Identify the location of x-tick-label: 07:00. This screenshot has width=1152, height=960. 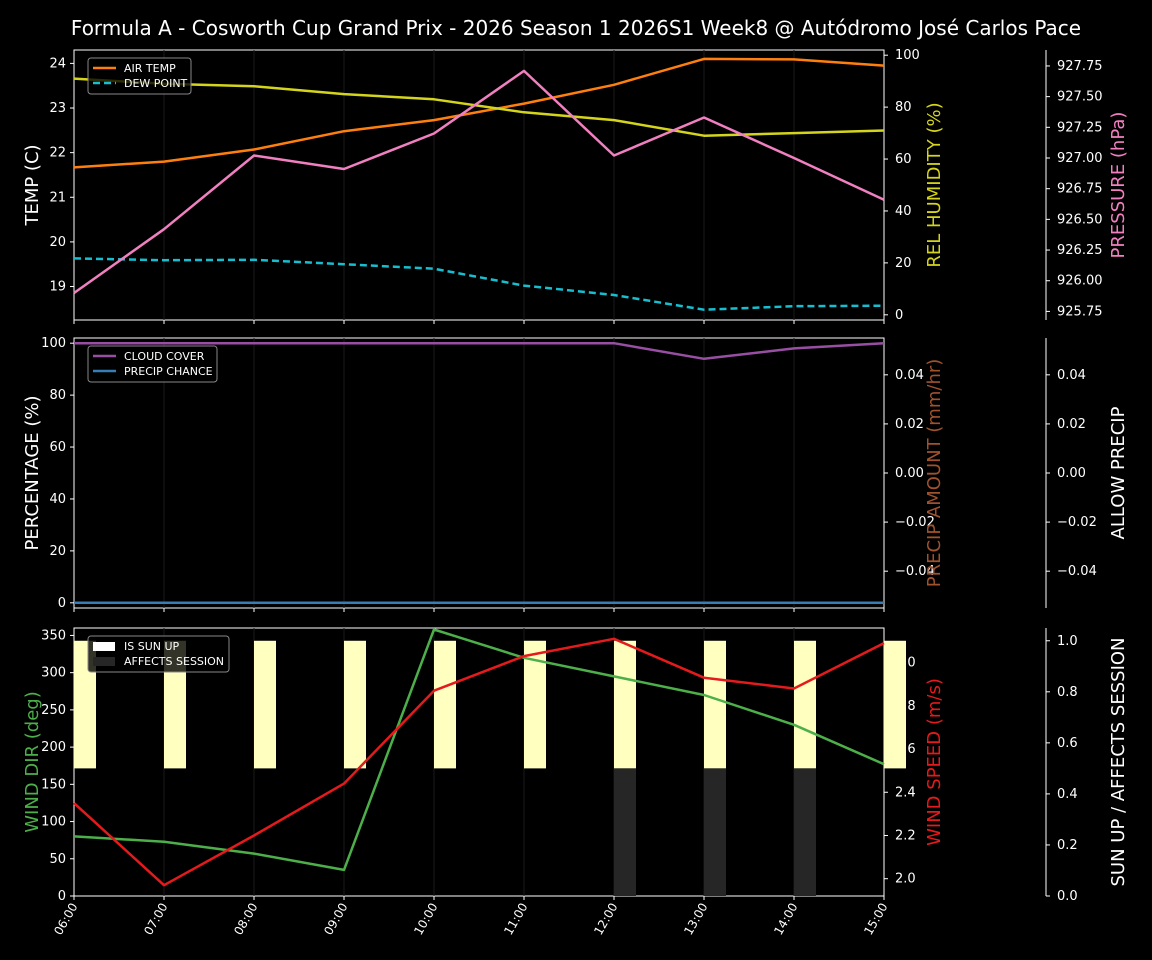
(155, 919).